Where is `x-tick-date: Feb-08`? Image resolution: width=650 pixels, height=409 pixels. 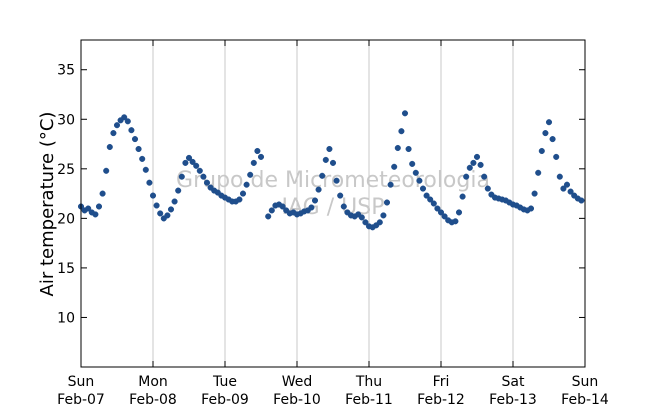
x-tick-date: Feb-08 is located at coordinates (153, 400).